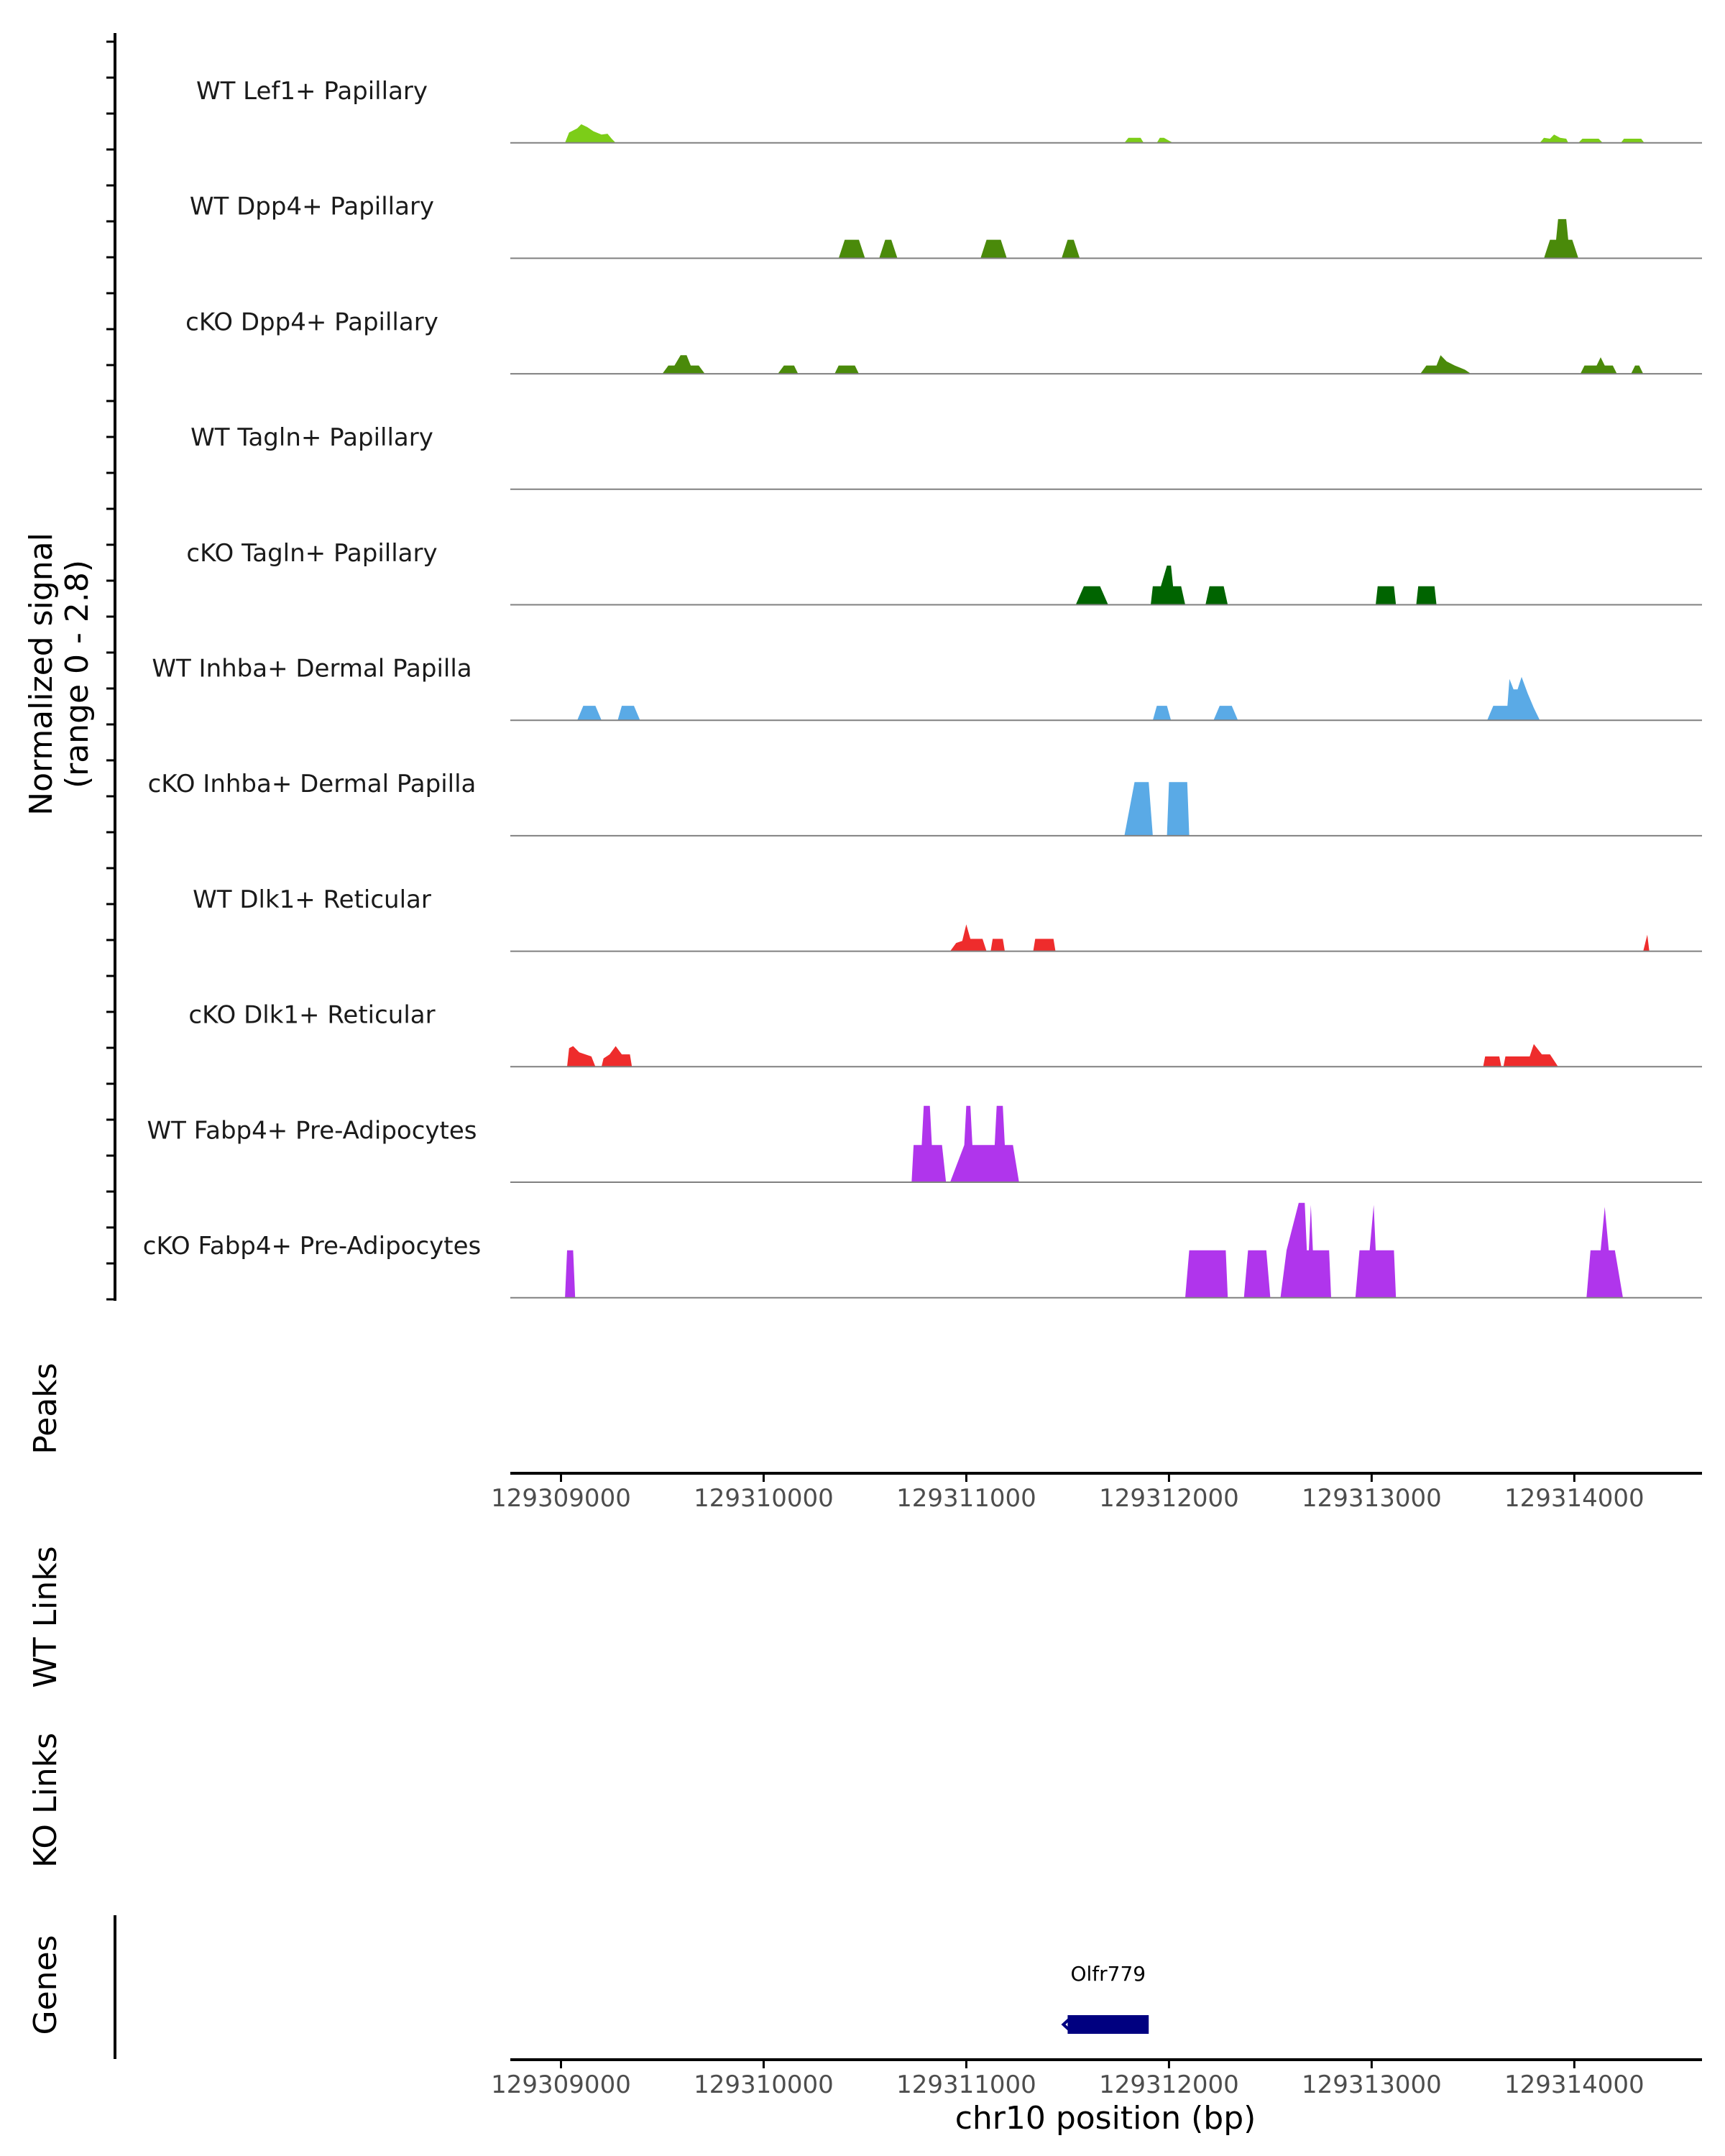  Describe the element at coordinates (312, 1246) in the screenshot. I see `track-label: cKO Fabp4+ Pre-Adipocytes` at that location.